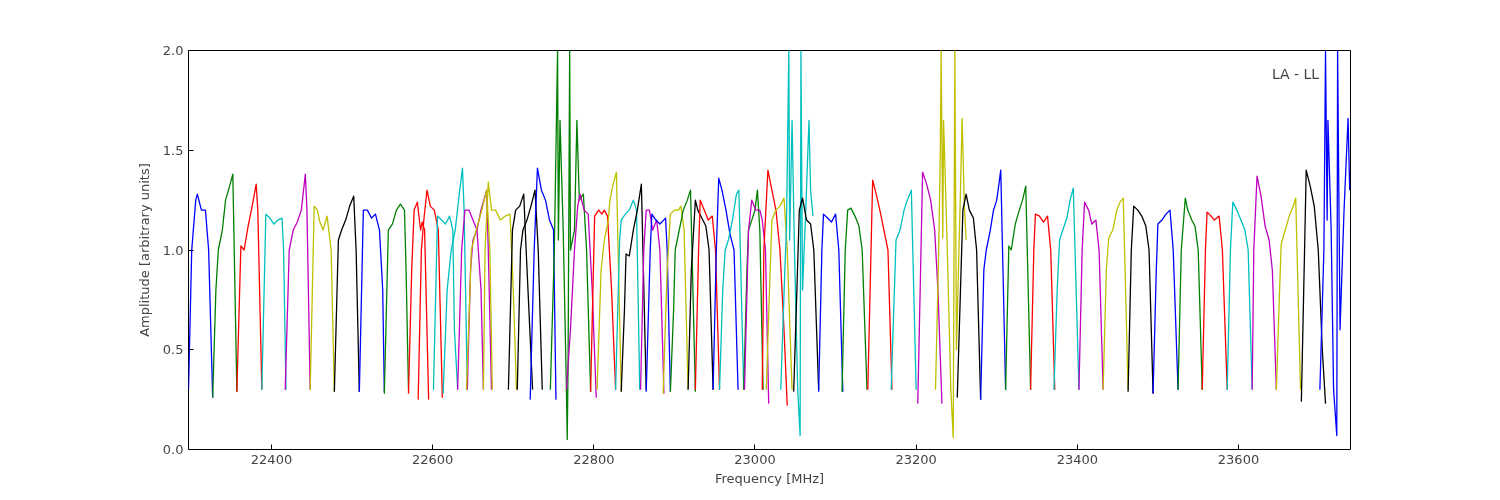 This screenshot has height=500, width=1500. Describe the element at coordinates (1238, 459) in the screenshot. I see `x-tick-label: 23600` at that location.